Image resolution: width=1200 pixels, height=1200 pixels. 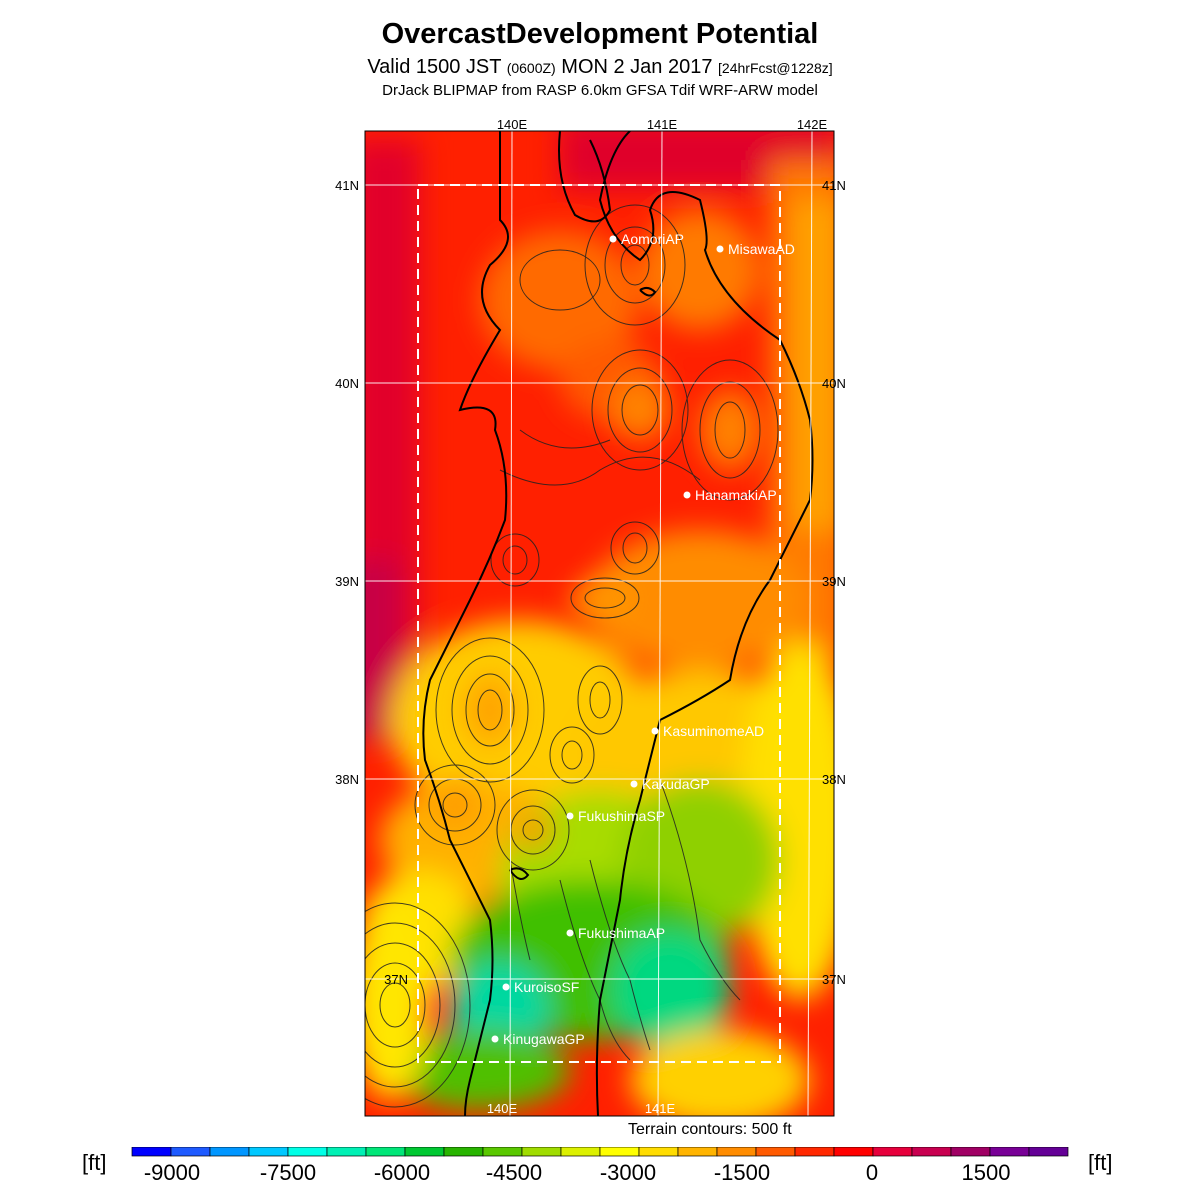 What do you see at coordinates (621, 933) in the screenshot?
I see `station-label: FukushimaAP` at bounding box center [621, 933].